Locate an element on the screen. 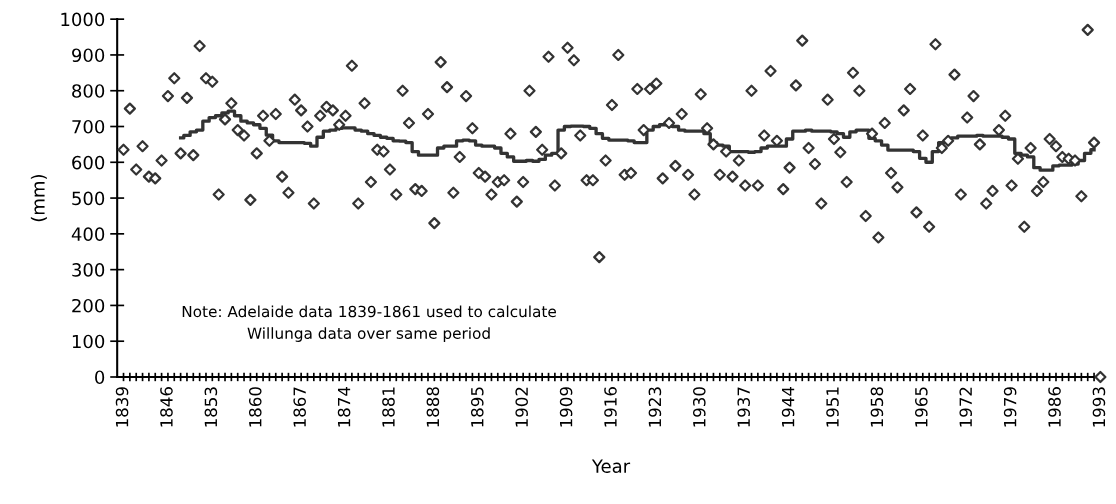 Image resolution: width=1116 pixels, height=504 pixels. x-tick-label: 1965 is located at coordinates (921, 407).